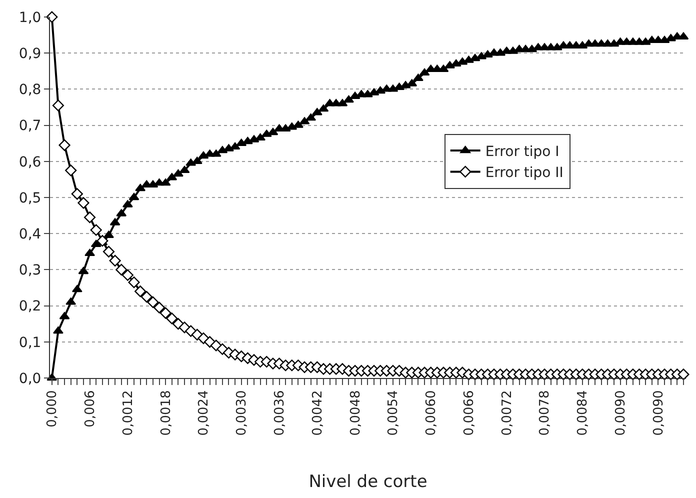 This screenshot has width=696, height=498. Describe the element at coordinates (522, 152) in the screenshot. I see `legend-label: Error tipo I` at that location.